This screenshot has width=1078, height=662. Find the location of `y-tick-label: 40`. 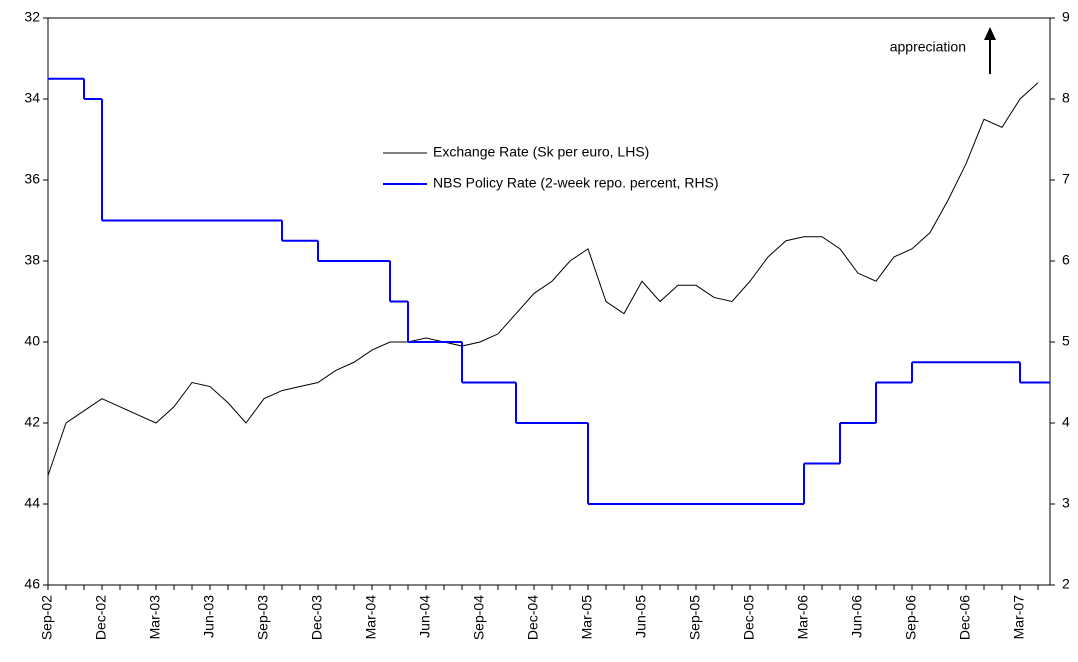

y-tick-label: 40 is located at coordinates (32, 341).